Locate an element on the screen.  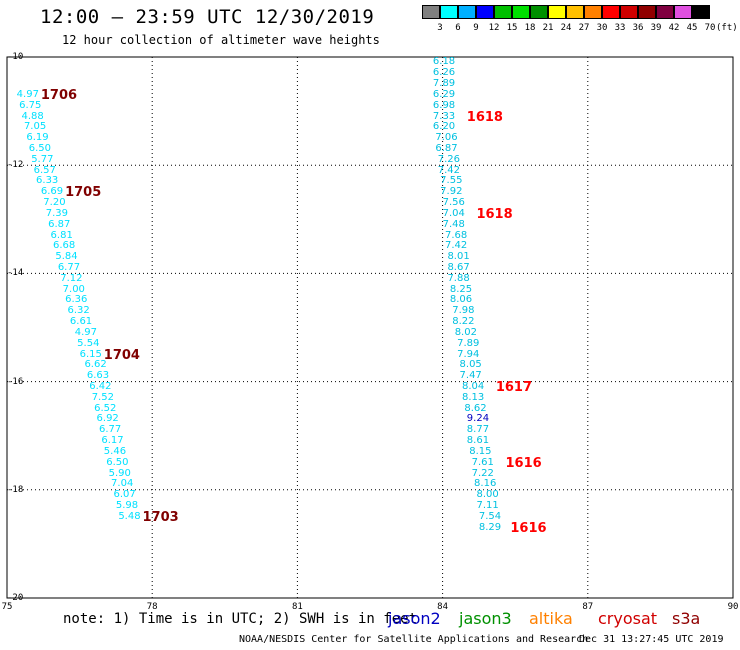
swh-value-cryosat: 7.61 is located at coordinates (482, 462).